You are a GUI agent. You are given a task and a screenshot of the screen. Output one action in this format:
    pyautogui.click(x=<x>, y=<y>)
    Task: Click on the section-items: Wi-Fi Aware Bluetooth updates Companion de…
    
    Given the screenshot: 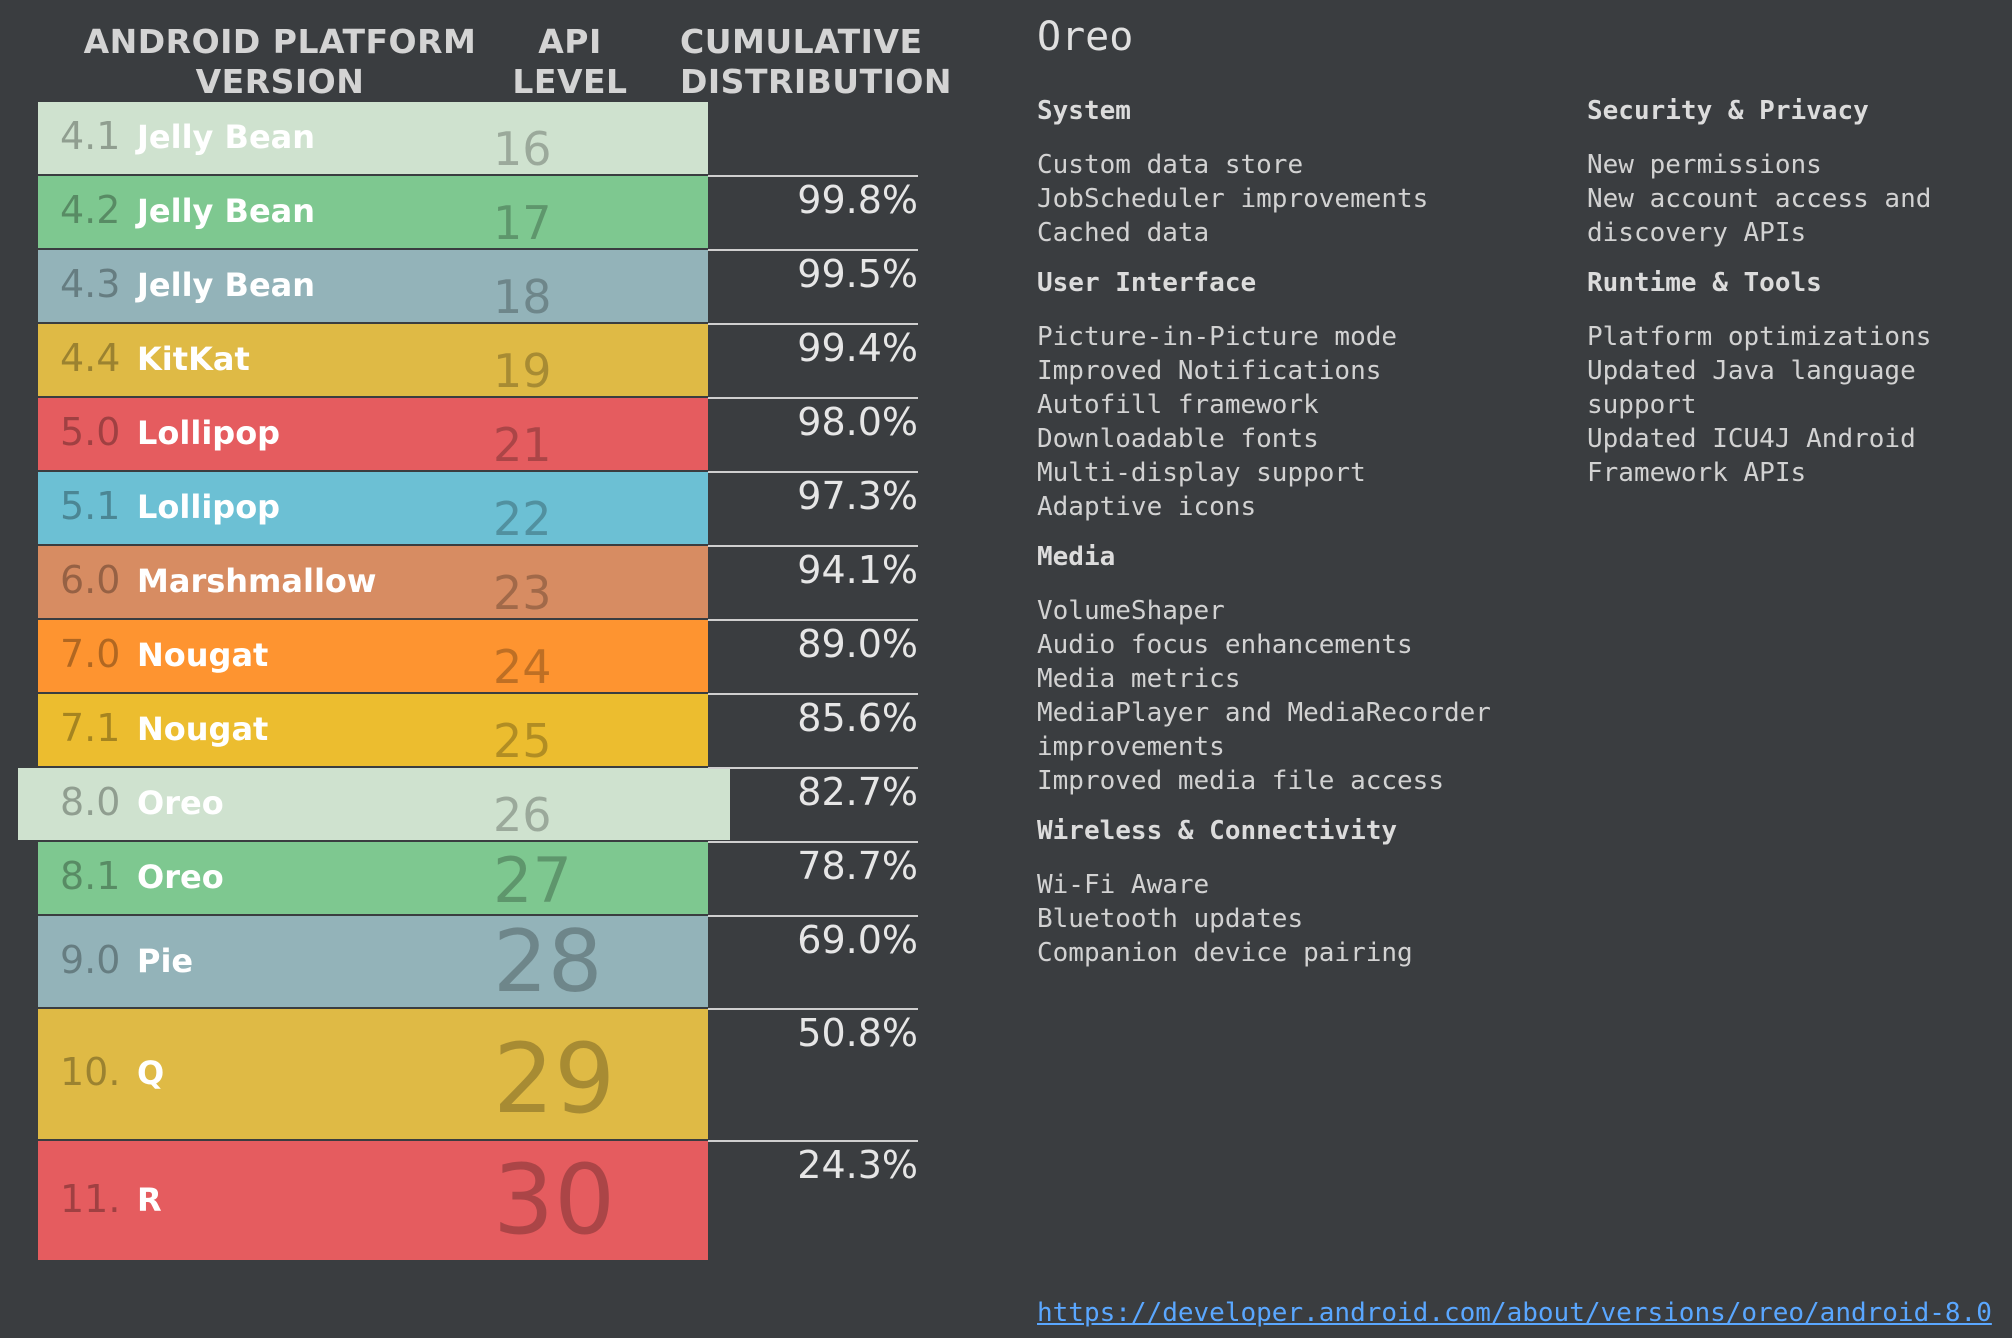 What is the action you would take?
    pyautogui.click(x=1277, y=919)
    